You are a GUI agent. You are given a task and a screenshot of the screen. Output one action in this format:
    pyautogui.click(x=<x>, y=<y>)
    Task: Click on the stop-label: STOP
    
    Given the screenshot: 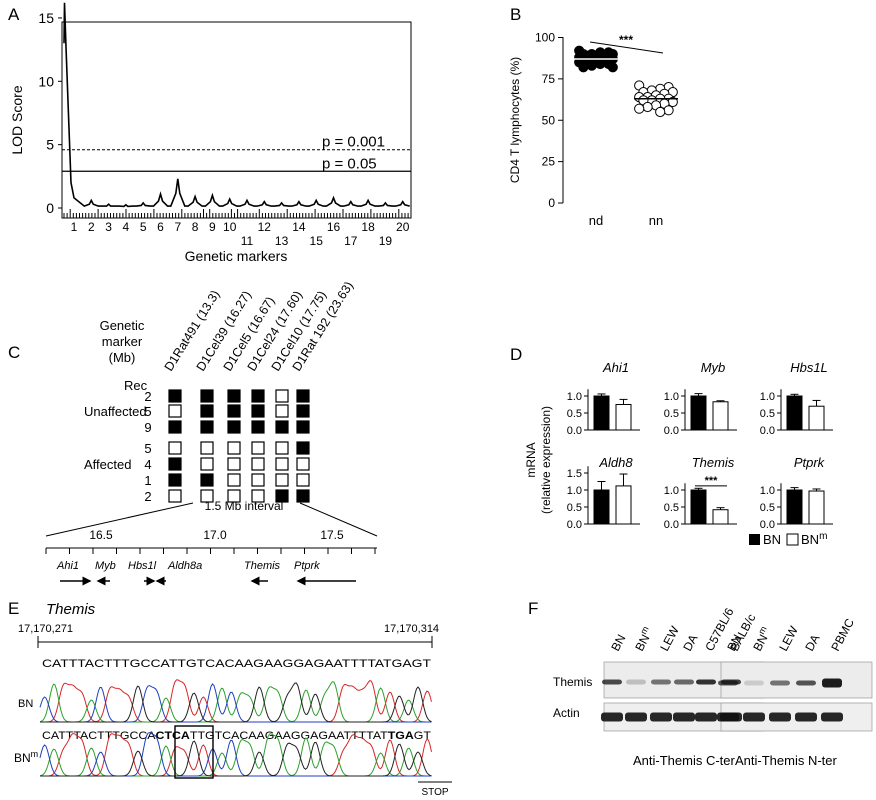 What is the action you would take?
    pyautogui.click(x=434, y=792)
    